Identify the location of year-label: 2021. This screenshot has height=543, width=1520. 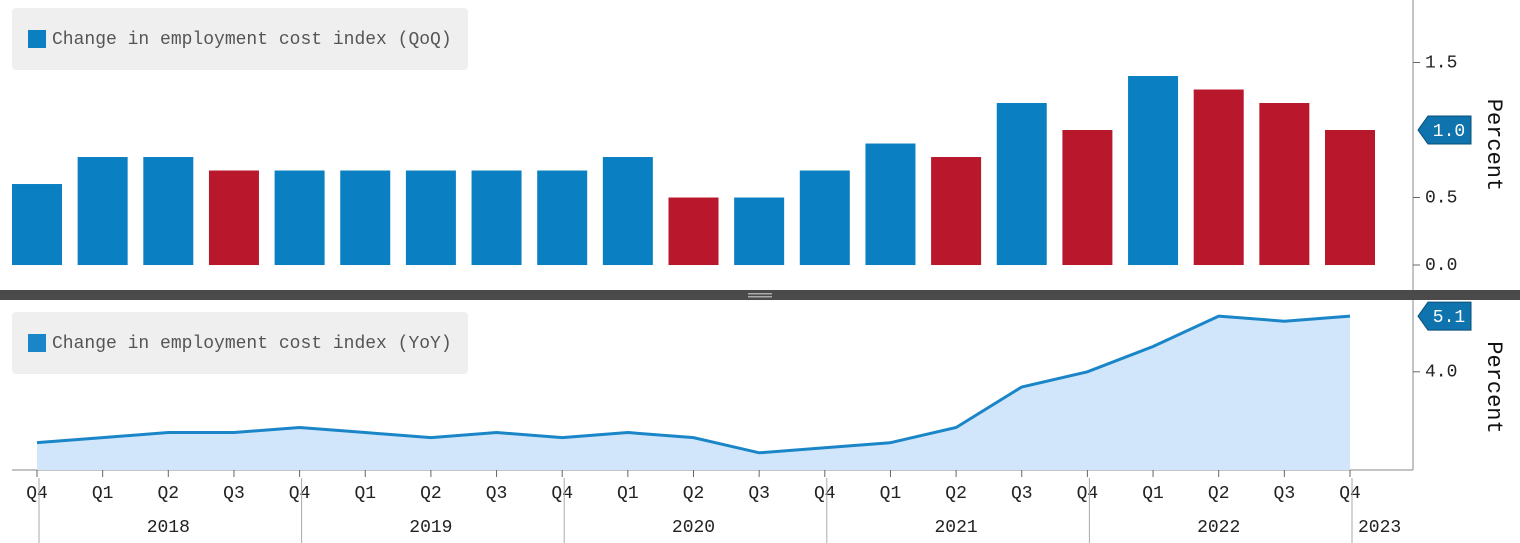
(955, 528).